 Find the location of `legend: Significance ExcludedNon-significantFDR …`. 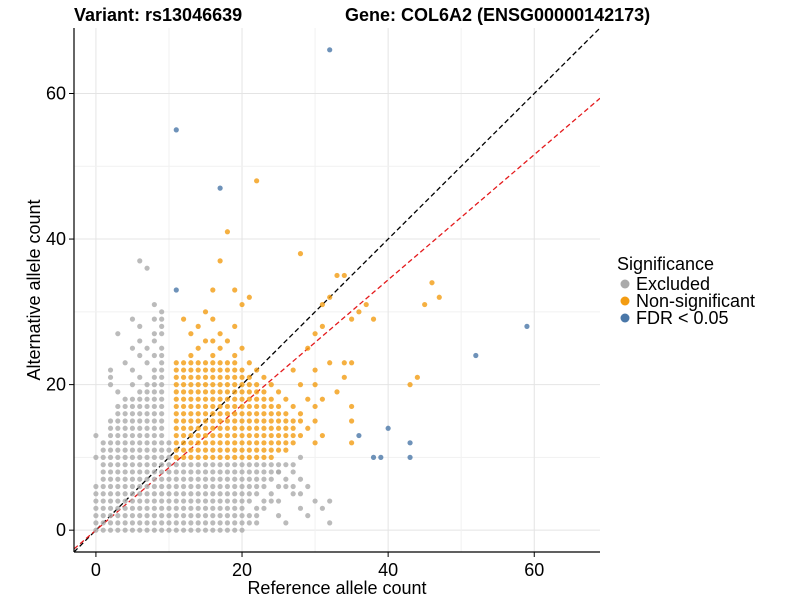

legend: Significance ExcludedNon-significantFDR … is located at coordinates (686, 291).